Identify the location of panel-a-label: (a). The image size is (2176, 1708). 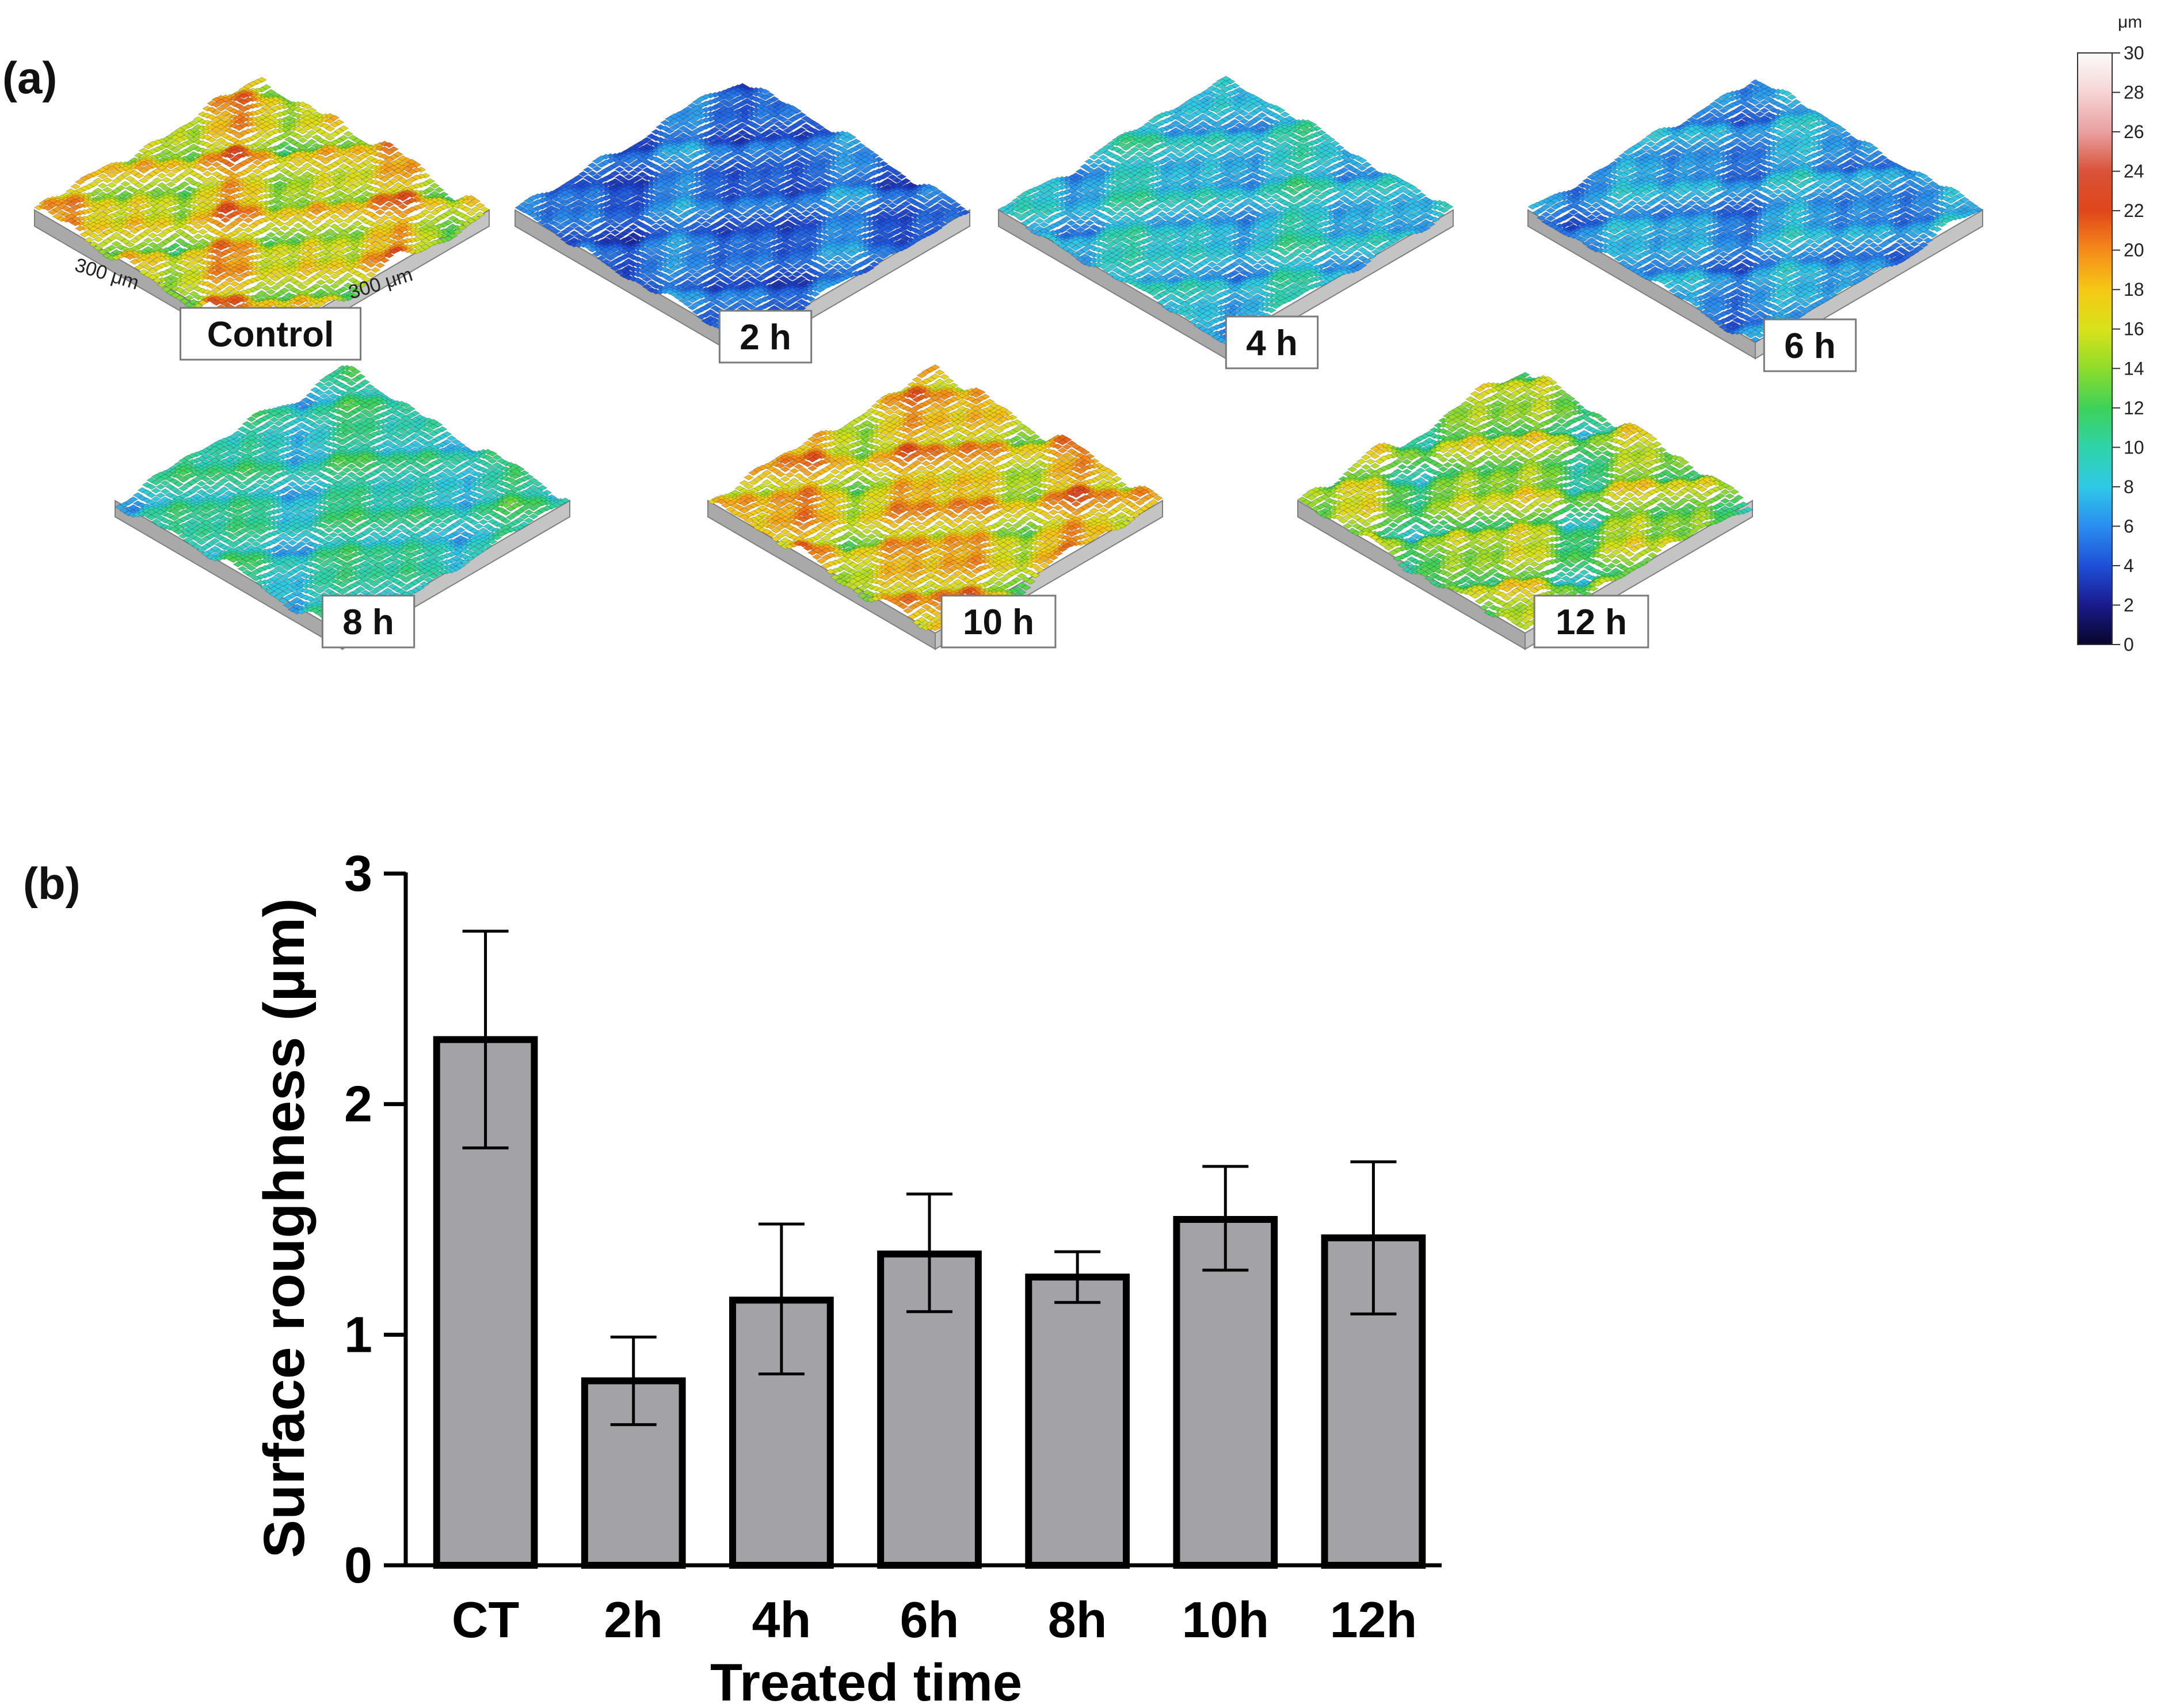
(30, 77).